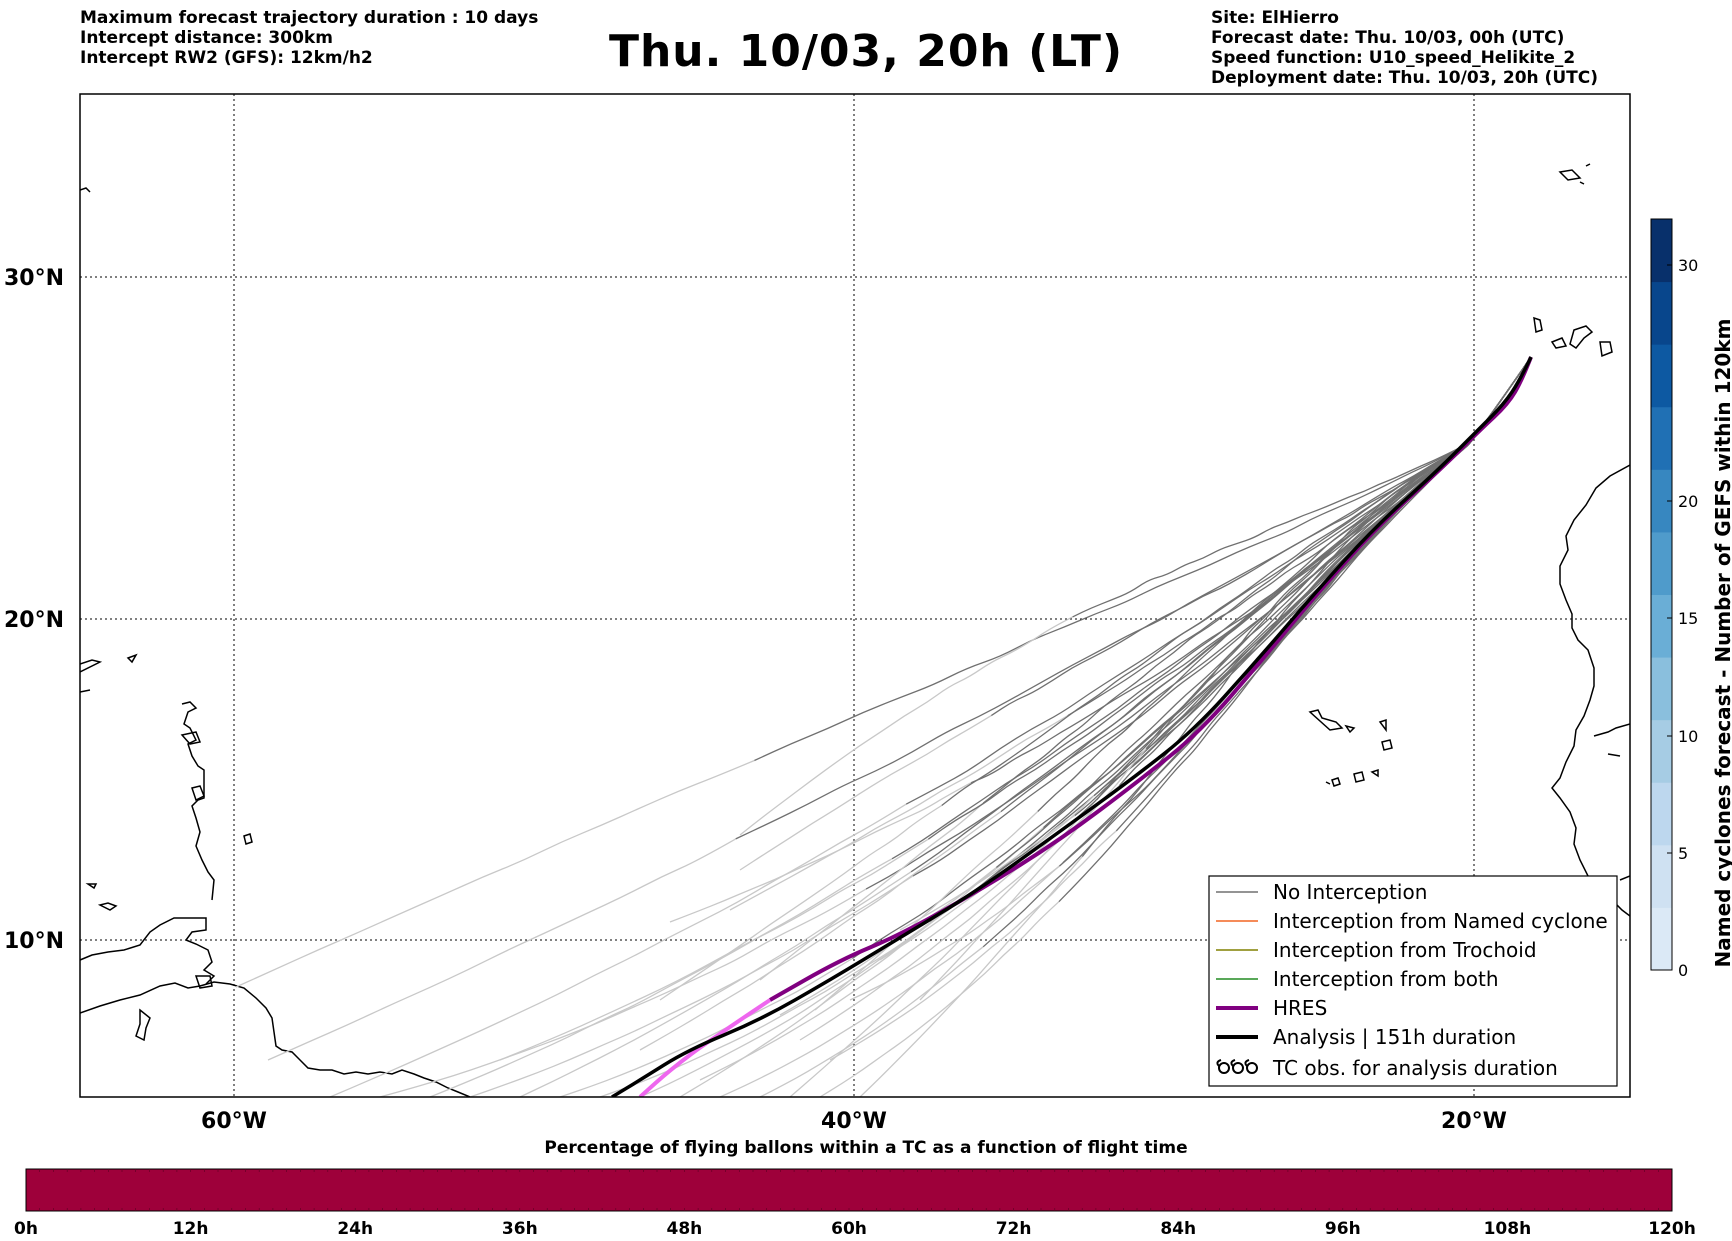  Describe the element at coordinates (34, 941) in the screenshot. I see `lat-label-10n: 10°N` at that location.